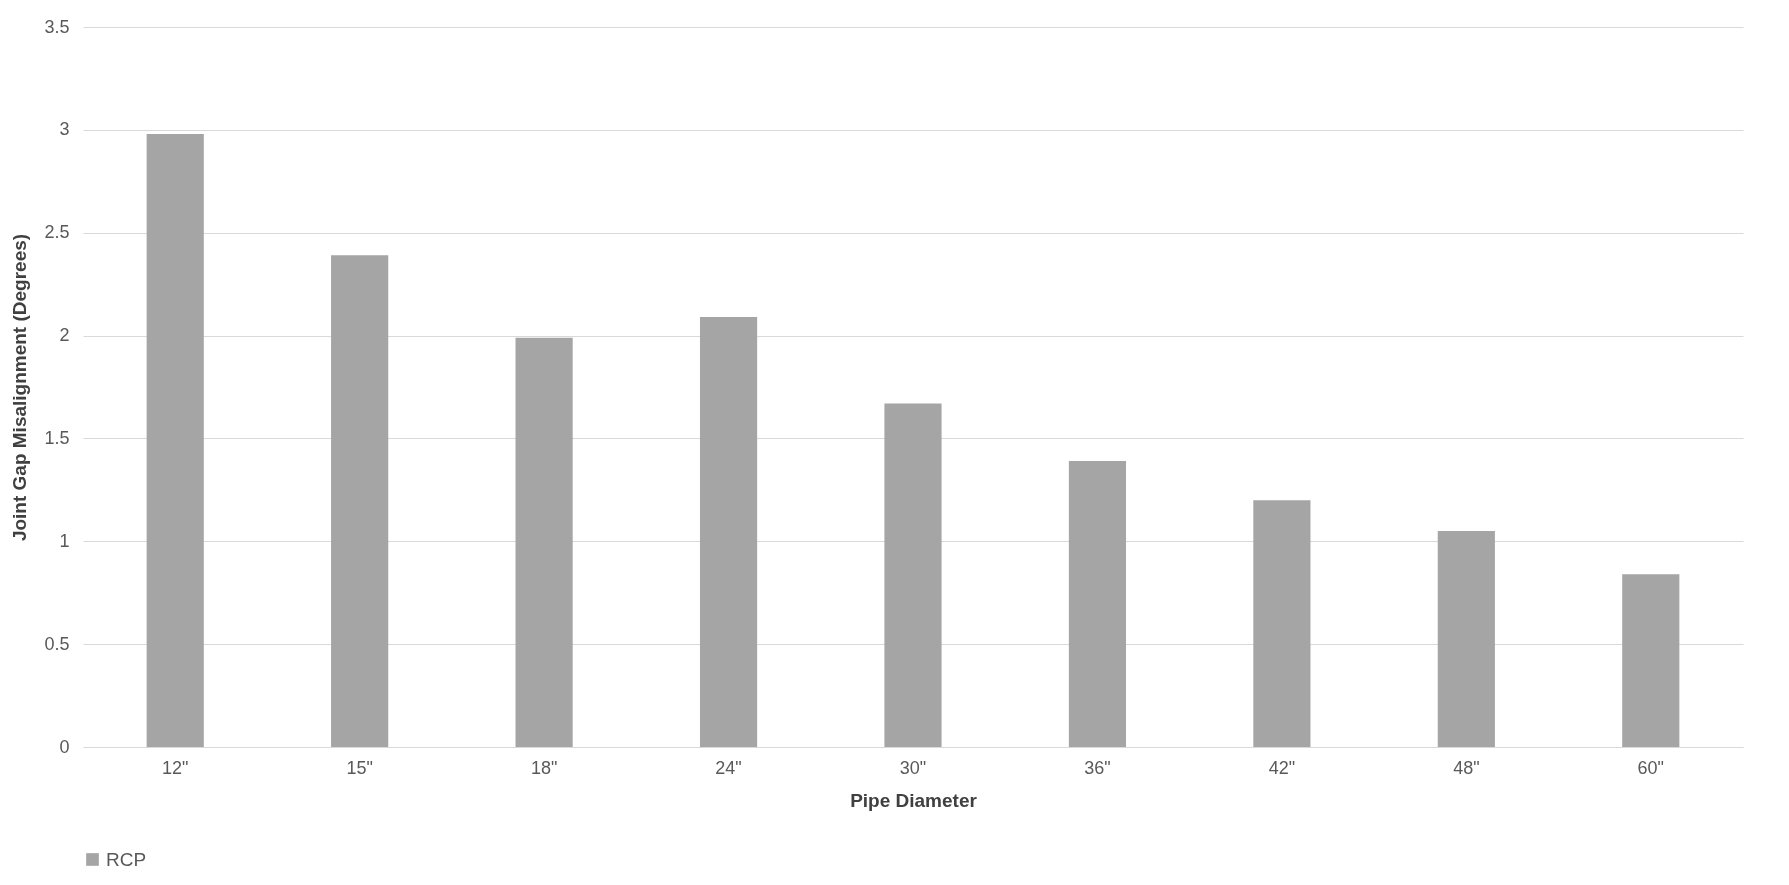  I want to click on y-tick-label: 0.5, so click(57, 643).